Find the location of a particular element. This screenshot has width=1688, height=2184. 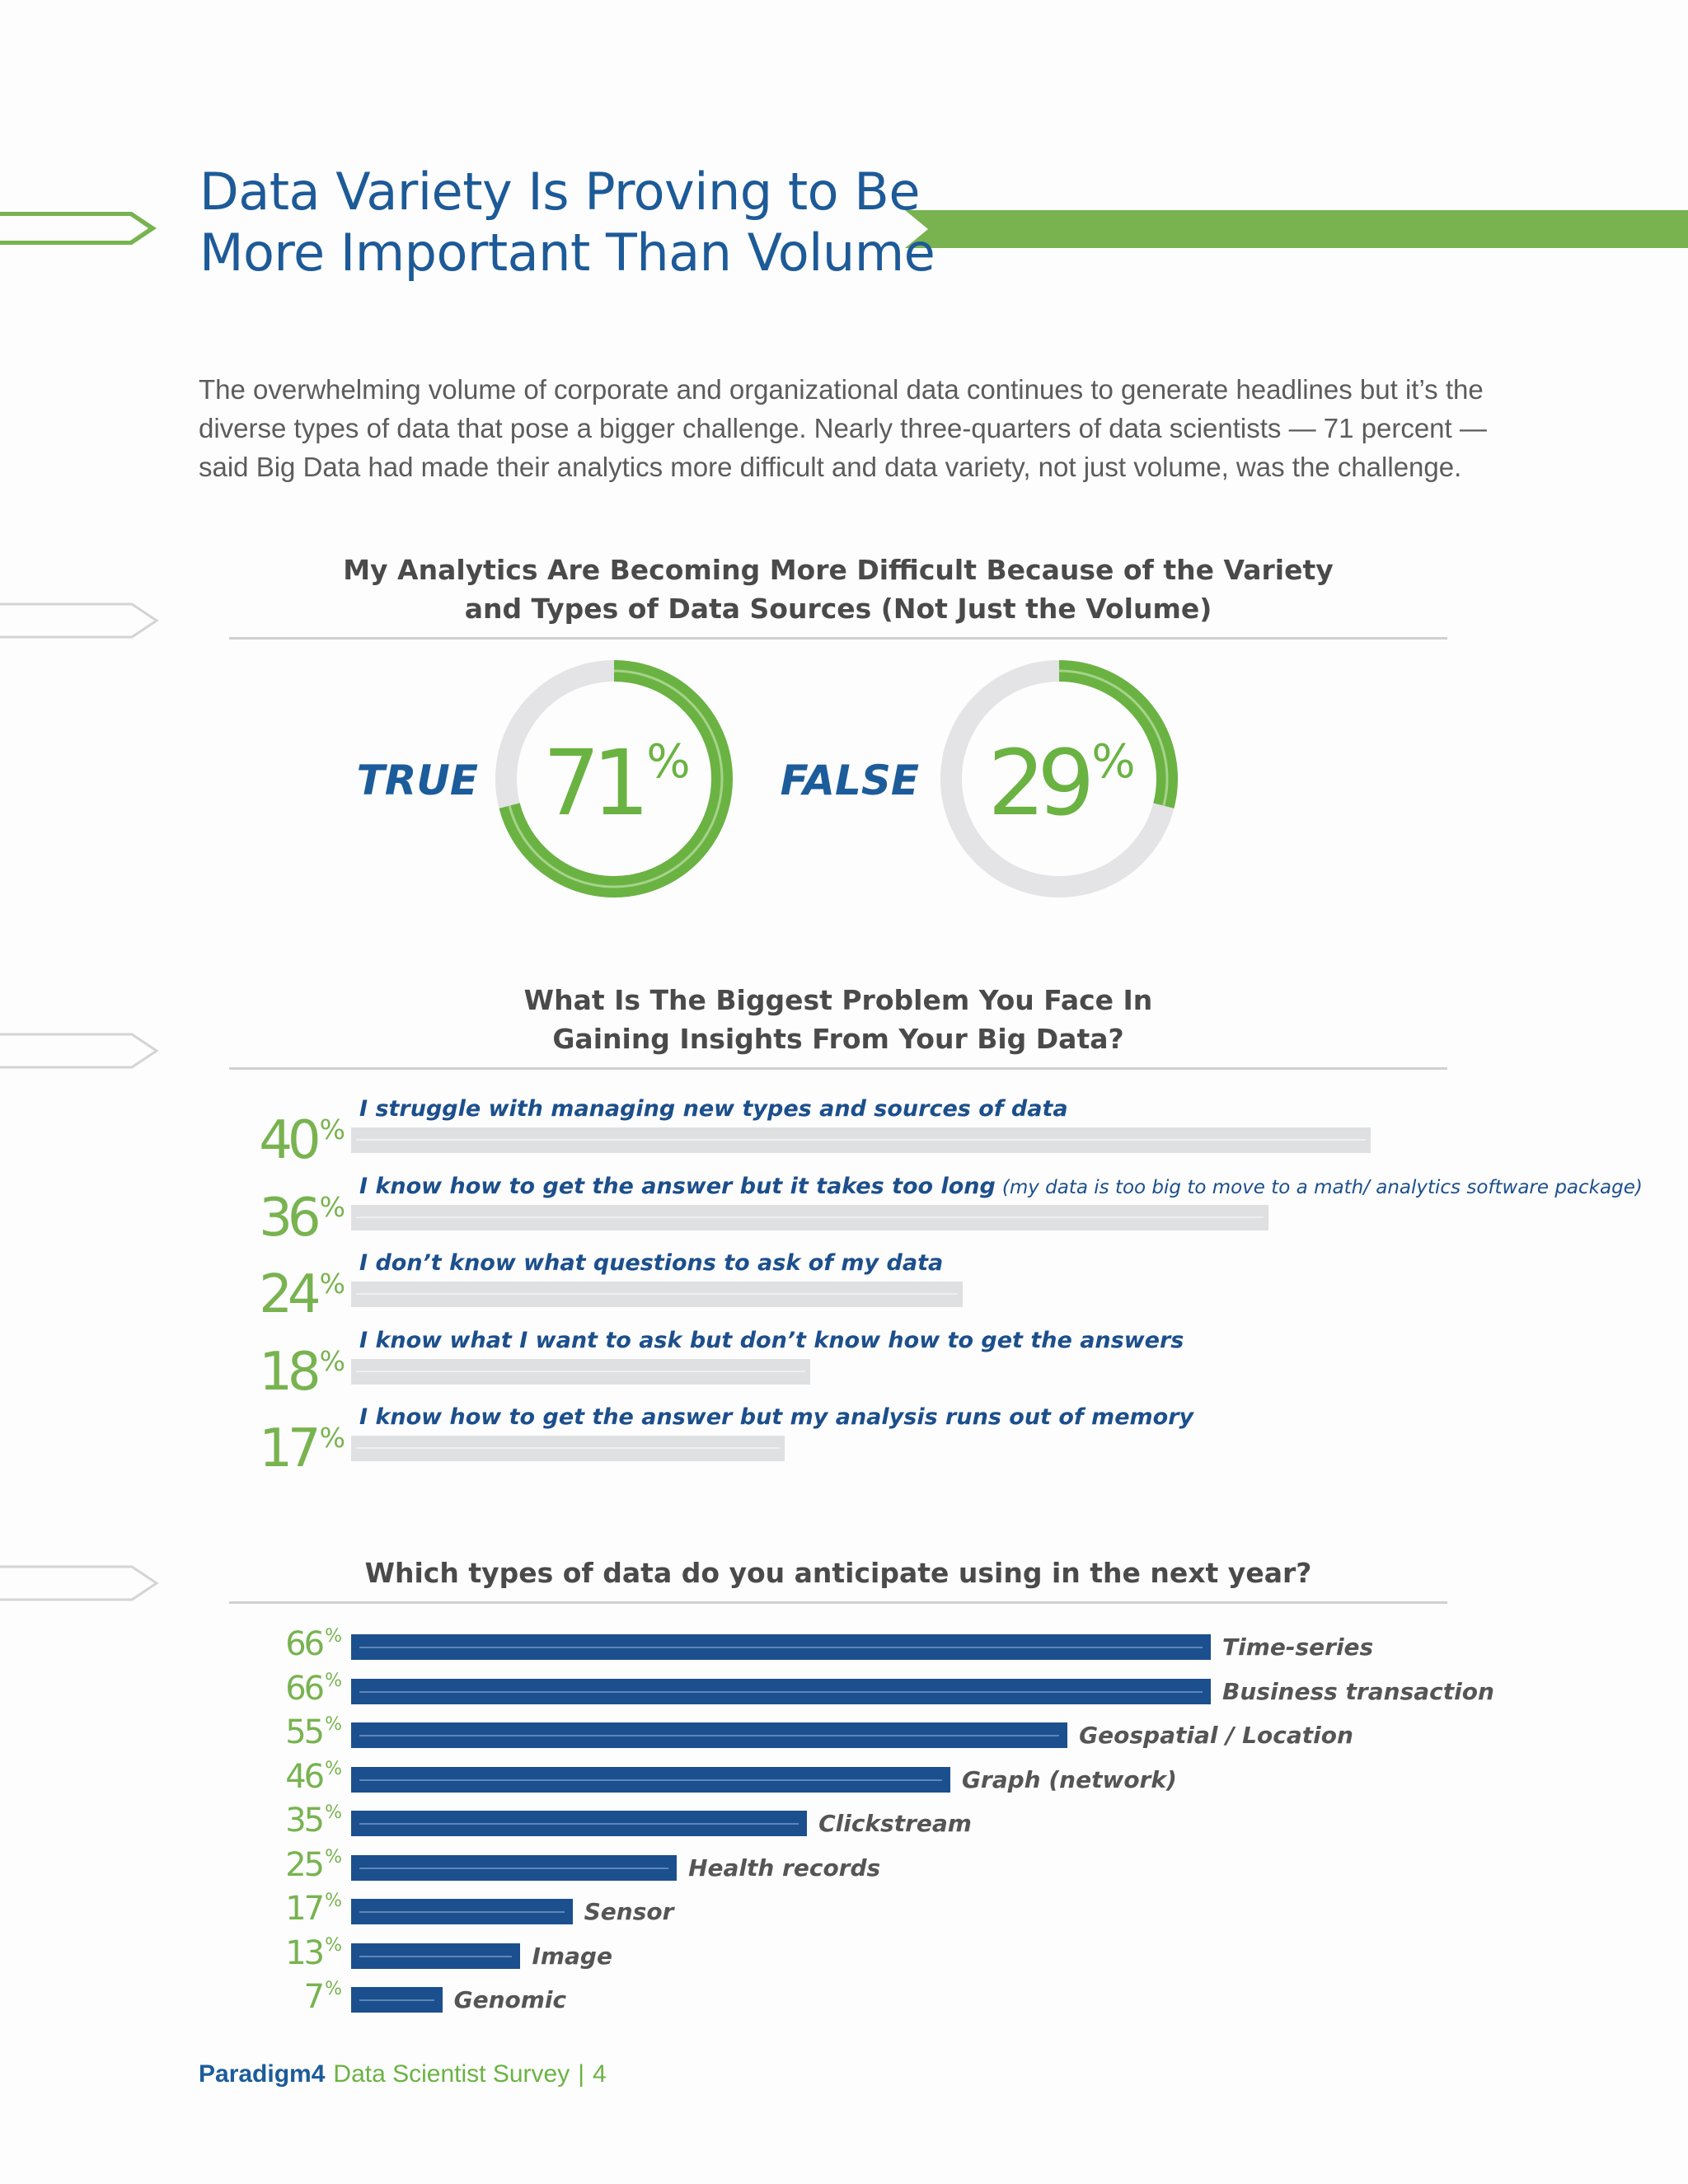

problem-1-percent-value: 40 is located at coordinates (290, 1140).